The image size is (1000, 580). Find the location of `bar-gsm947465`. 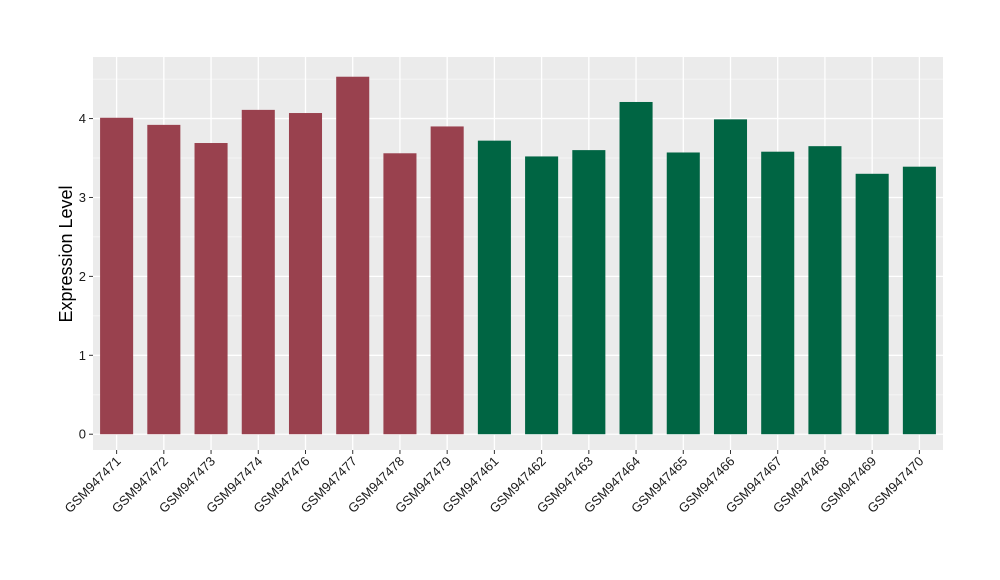

bar-gsm947465 is located at coordinates (683, 293).